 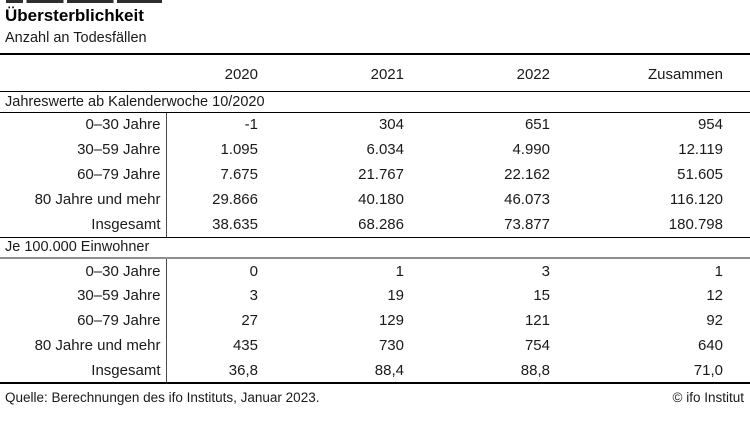 I want to click on table-row: Insgesamt 38.635 68.286 73.877 180.798, so click(x=375, y=225).